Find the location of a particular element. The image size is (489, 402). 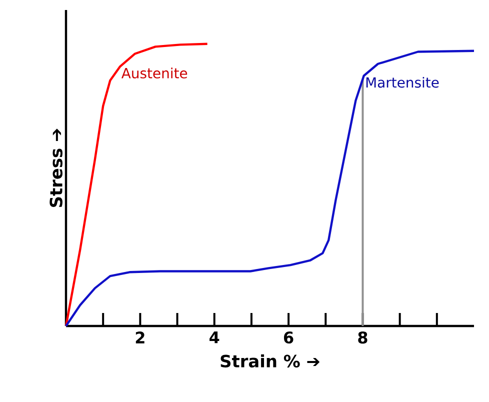

series-label: Austenite is located at coordinates (154, 73).